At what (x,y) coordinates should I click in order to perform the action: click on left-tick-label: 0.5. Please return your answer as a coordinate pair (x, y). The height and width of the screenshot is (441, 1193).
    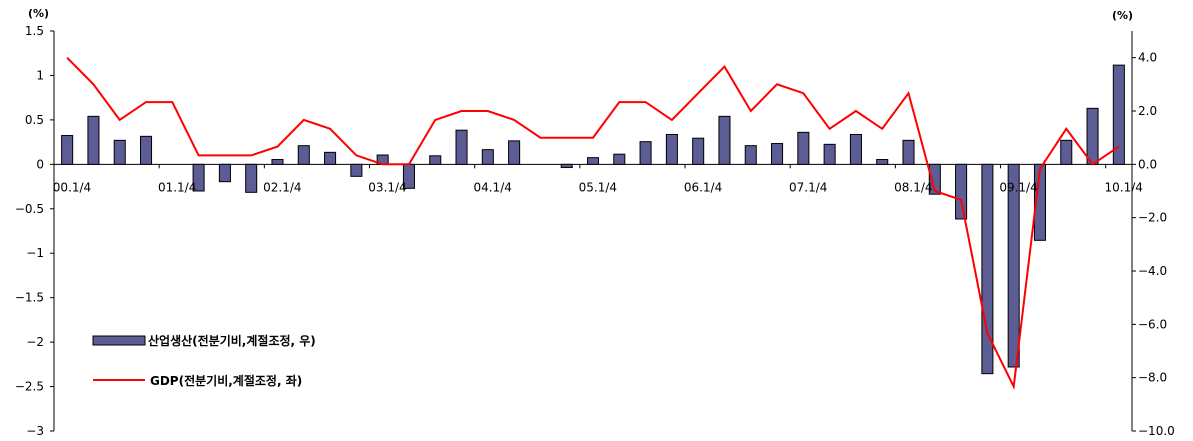
    Looking at the image, I should click on (34, 120).